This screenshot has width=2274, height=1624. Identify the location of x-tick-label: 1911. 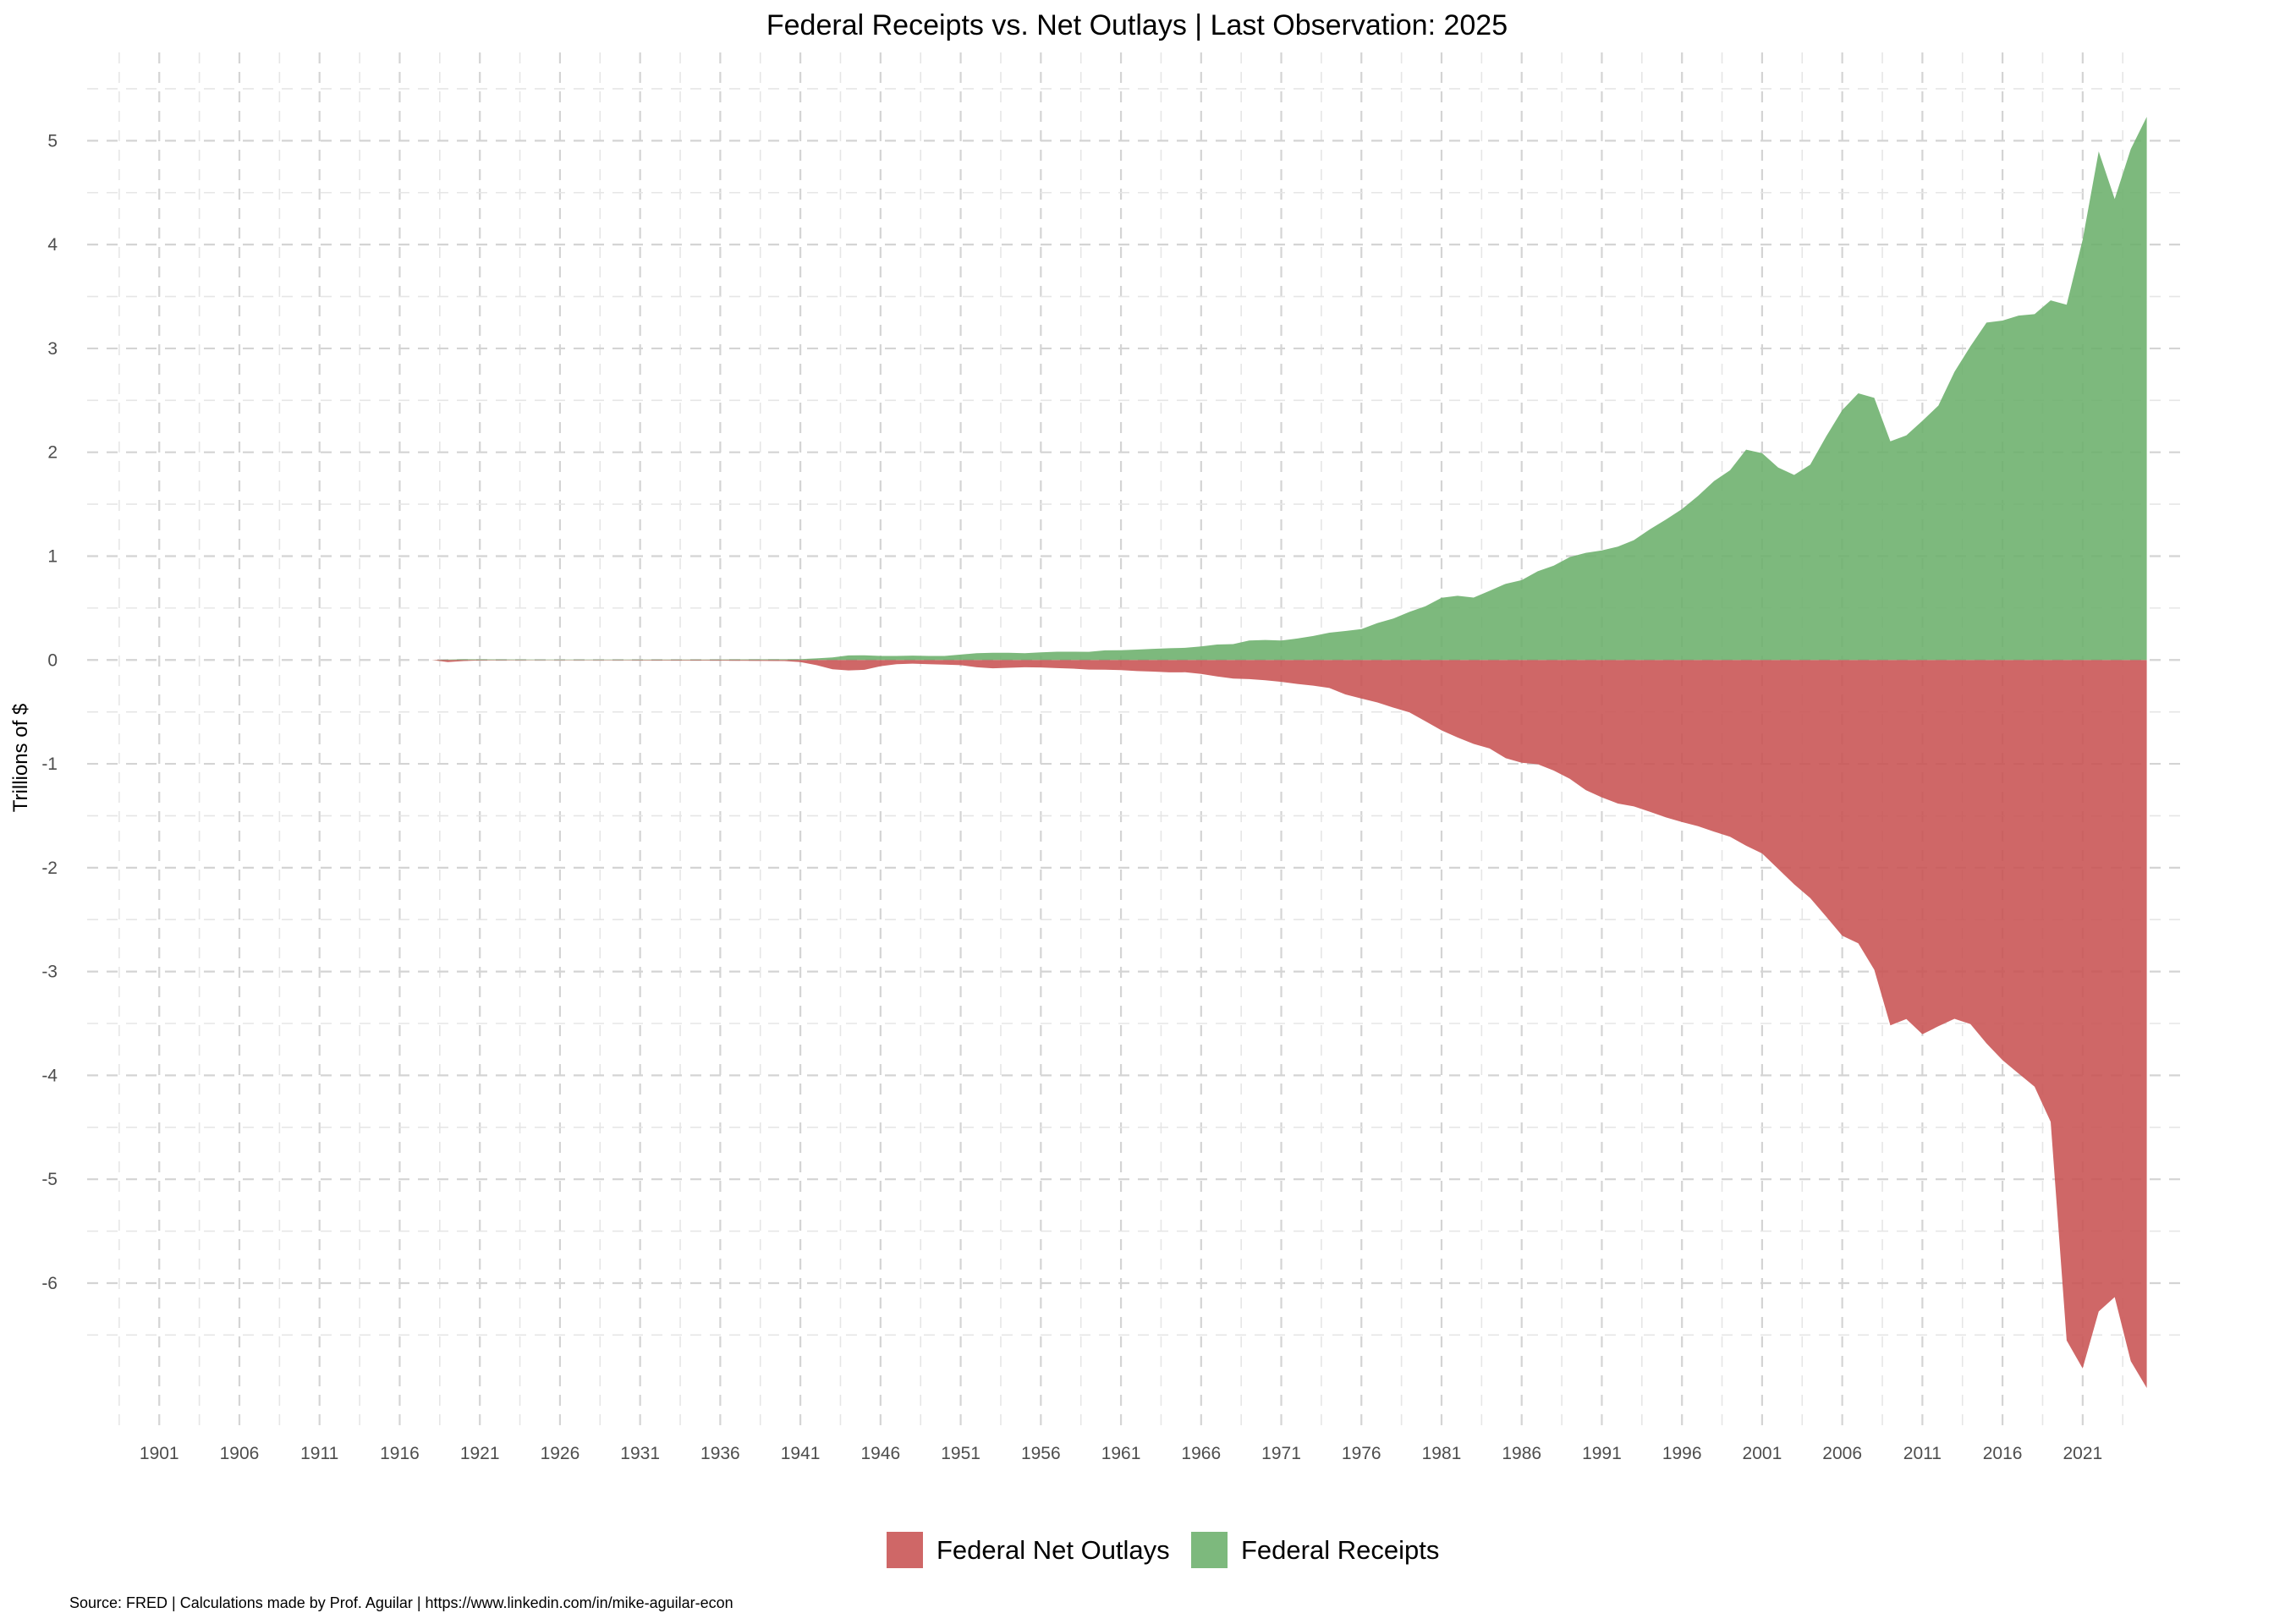
(319, 1454).